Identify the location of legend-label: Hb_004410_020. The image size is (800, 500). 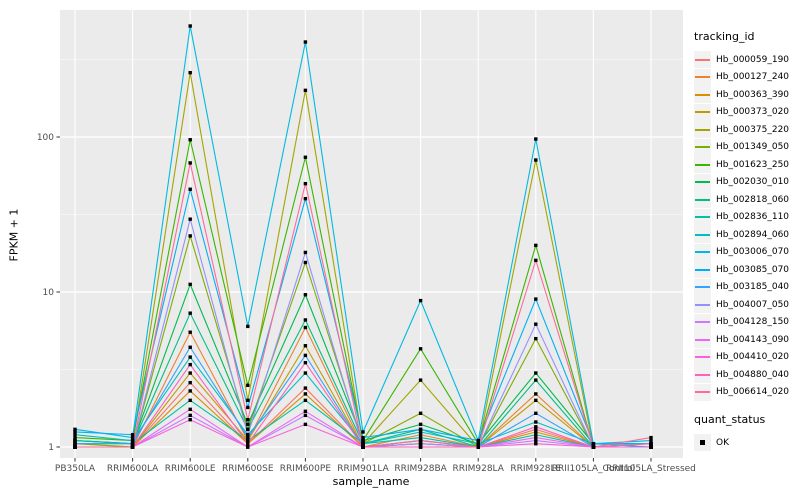
(753, 357).